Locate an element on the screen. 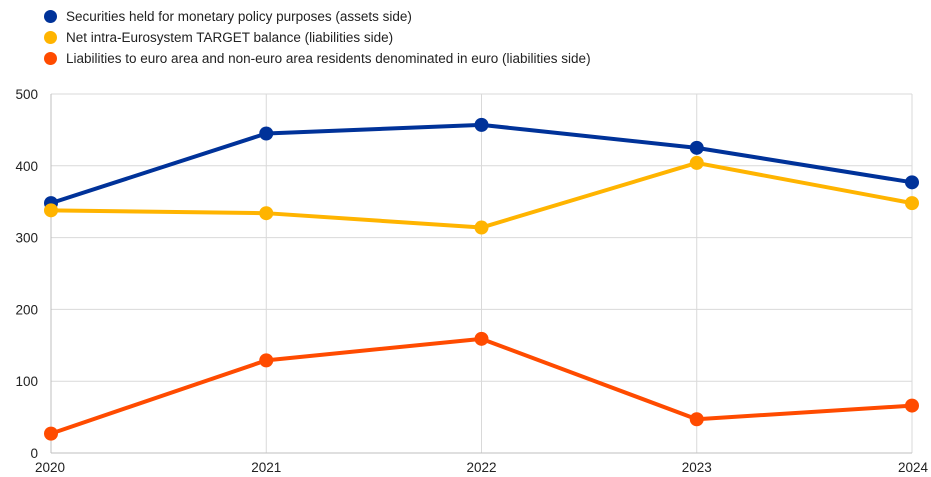 The image size is (931, 477). x-tick-label: 2023 is located at coordinates (697, 467).